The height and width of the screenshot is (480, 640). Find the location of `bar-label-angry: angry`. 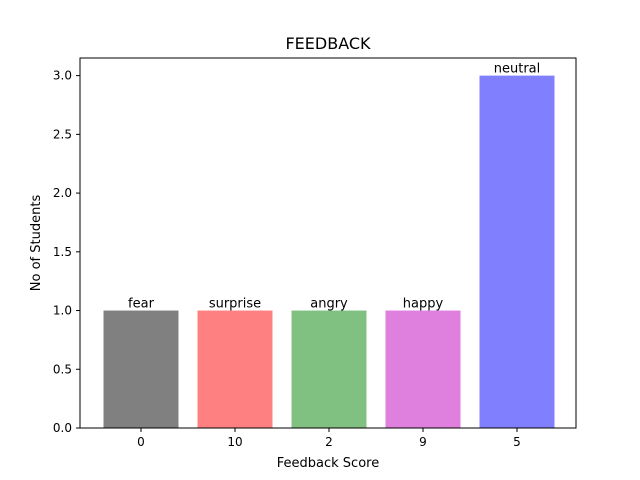

bar-label-angry: angry is located at coordinates (329, 304).